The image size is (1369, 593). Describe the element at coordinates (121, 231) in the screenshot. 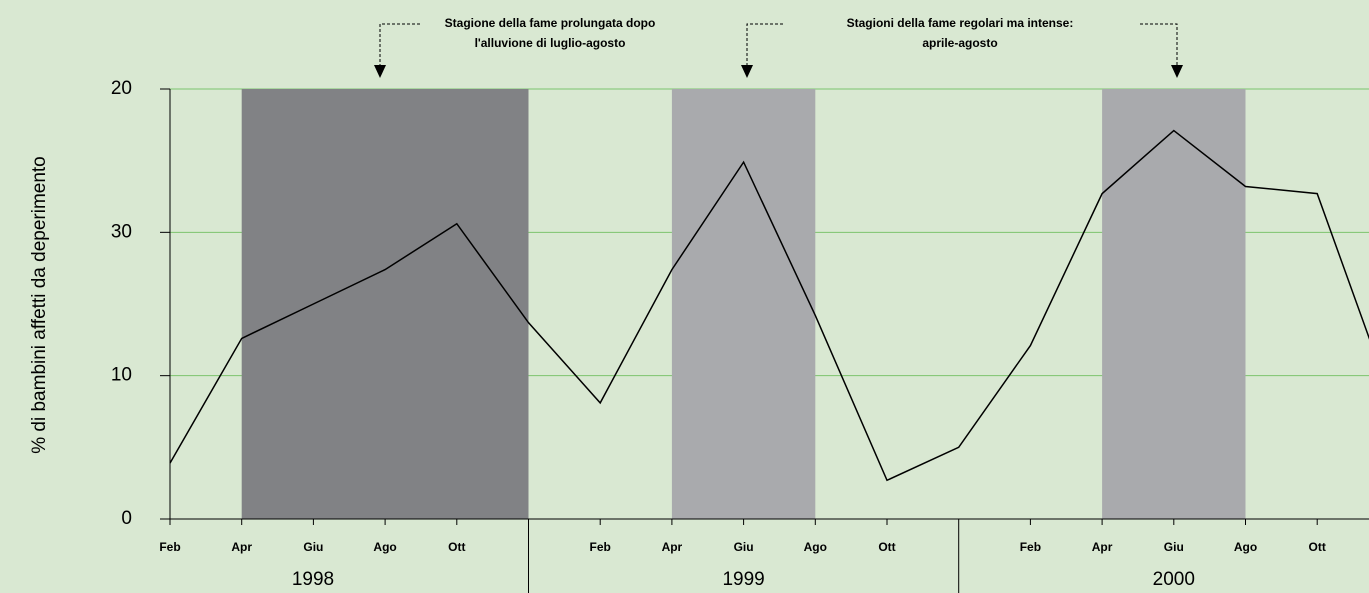

I see `y-tick-label: 30` at that location.